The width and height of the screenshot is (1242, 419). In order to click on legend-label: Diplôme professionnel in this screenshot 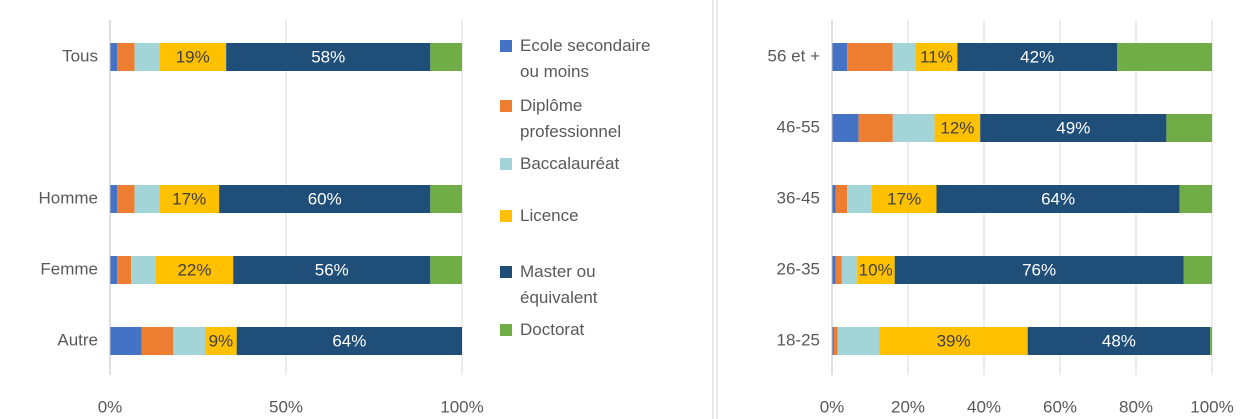, I will do `click(571, 118)`.